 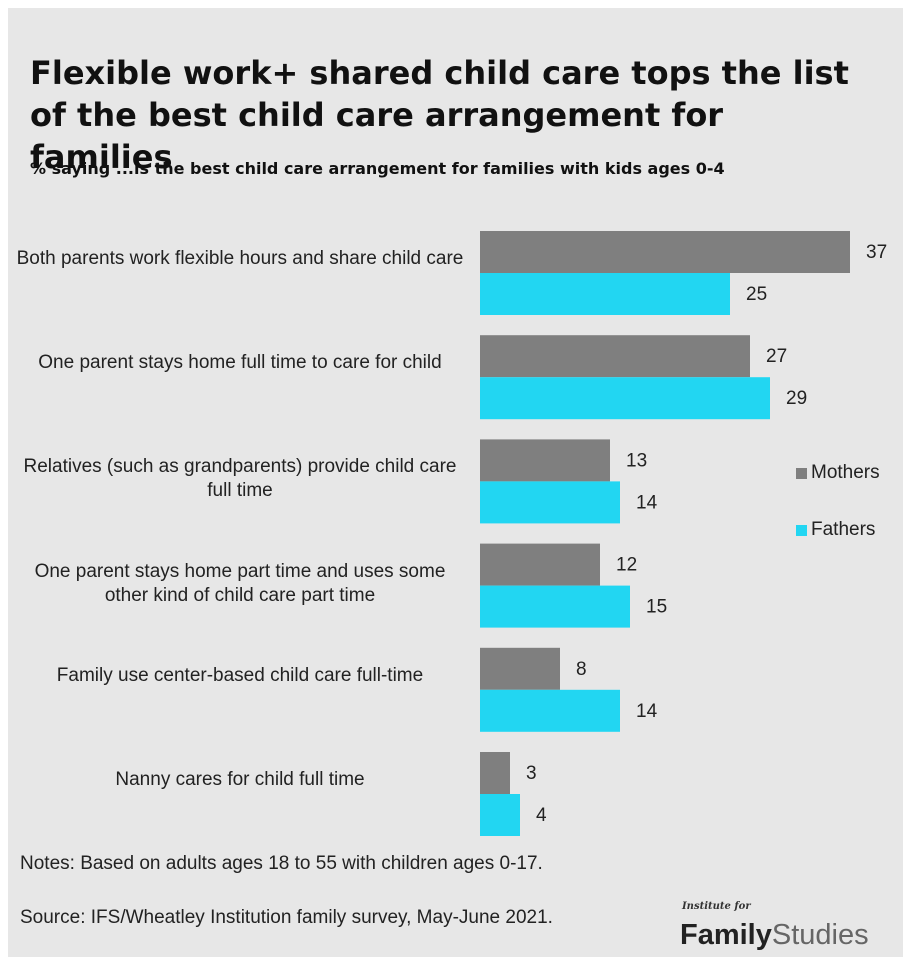 I want to click on legend-item-mothers: Mothers, so click(x=838, y=473).